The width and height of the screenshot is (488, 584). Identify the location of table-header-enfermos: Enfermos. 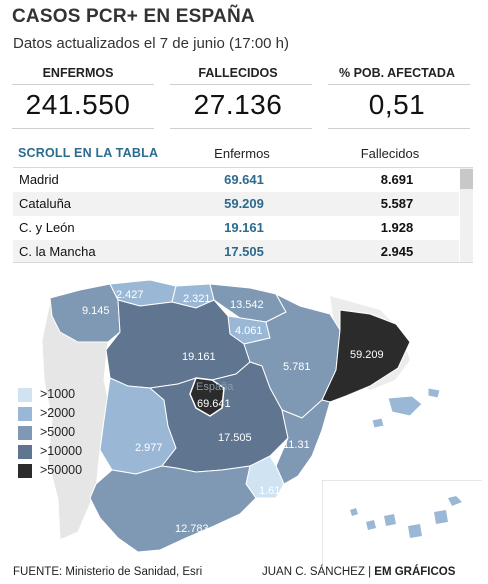
(242, 153).